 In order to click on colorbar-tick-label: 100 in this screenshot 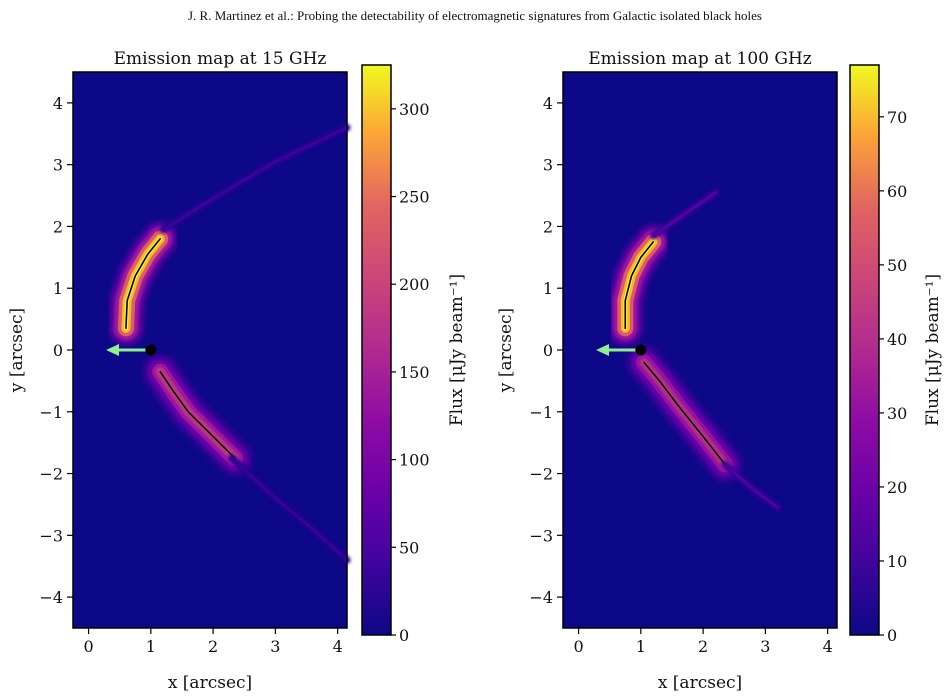, I will do `click(414, 460)`.